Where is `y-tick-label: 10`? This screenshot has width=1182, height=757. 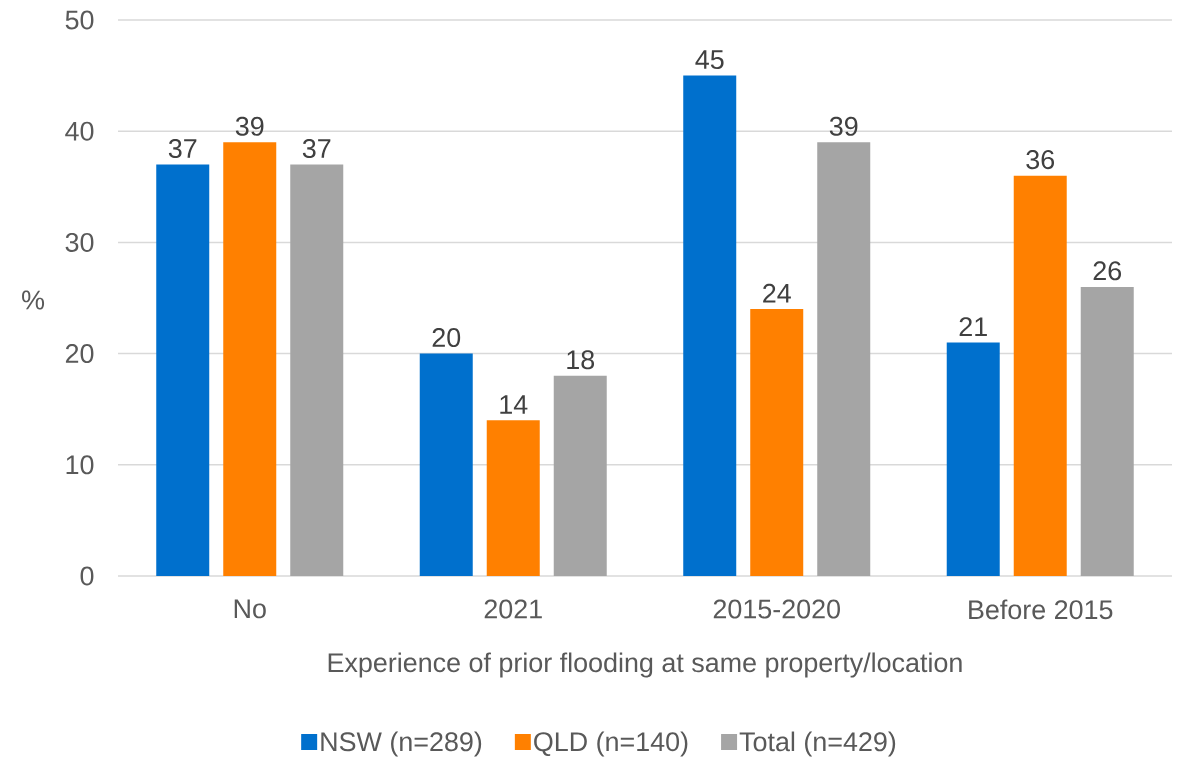 y-tick-label: 10 is located at coordinates (80, 465).